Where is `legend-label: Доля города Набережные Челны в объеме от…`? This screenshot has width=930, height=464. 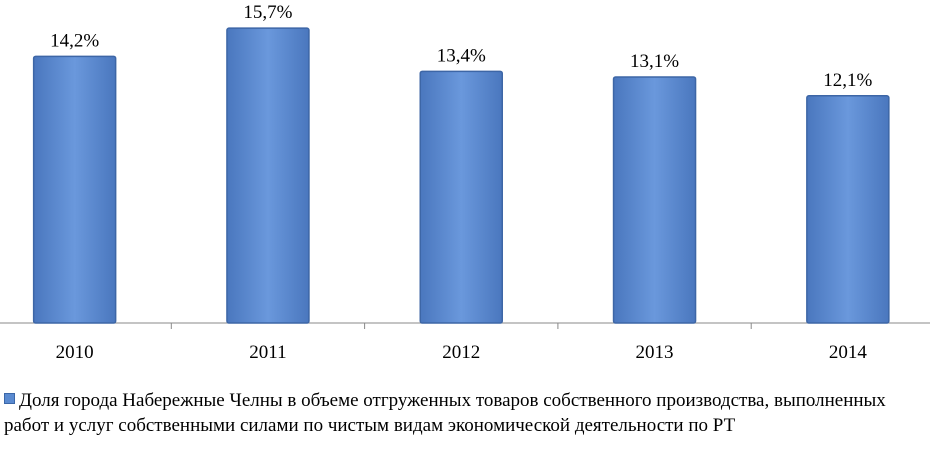 legend-label: Доля города Набережные Челны в объеме от… is located at coordinates (445, 413).